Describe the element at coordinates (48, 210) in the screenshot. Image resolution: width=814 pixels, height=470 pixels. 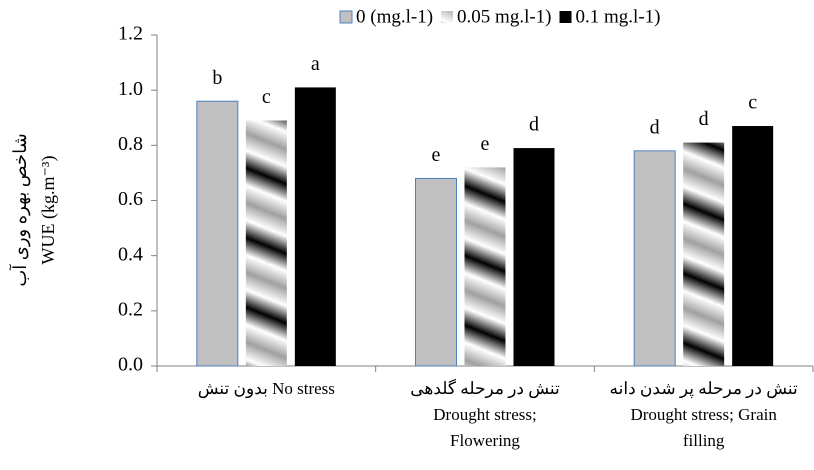
I see `y-axis-label: WUE (kg.m⁻³)` at that location.